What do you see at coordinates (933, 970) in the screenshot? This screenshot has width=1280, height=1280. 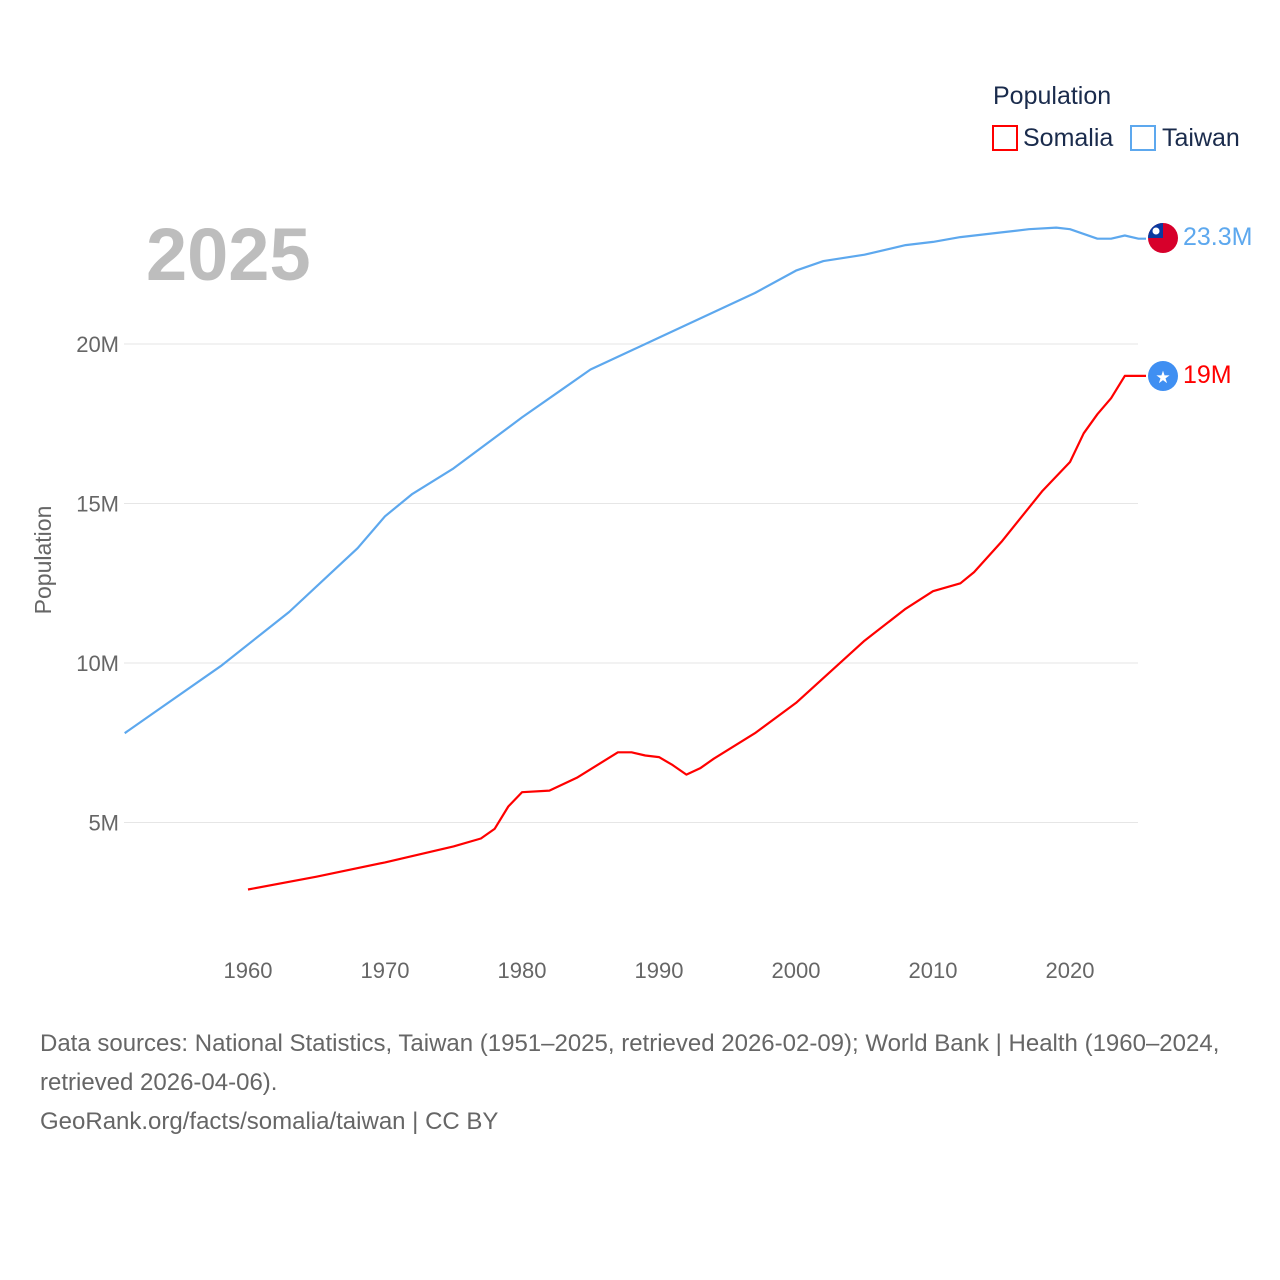 I see `x-tick-label: 2010` at bounding box center [933, 970].